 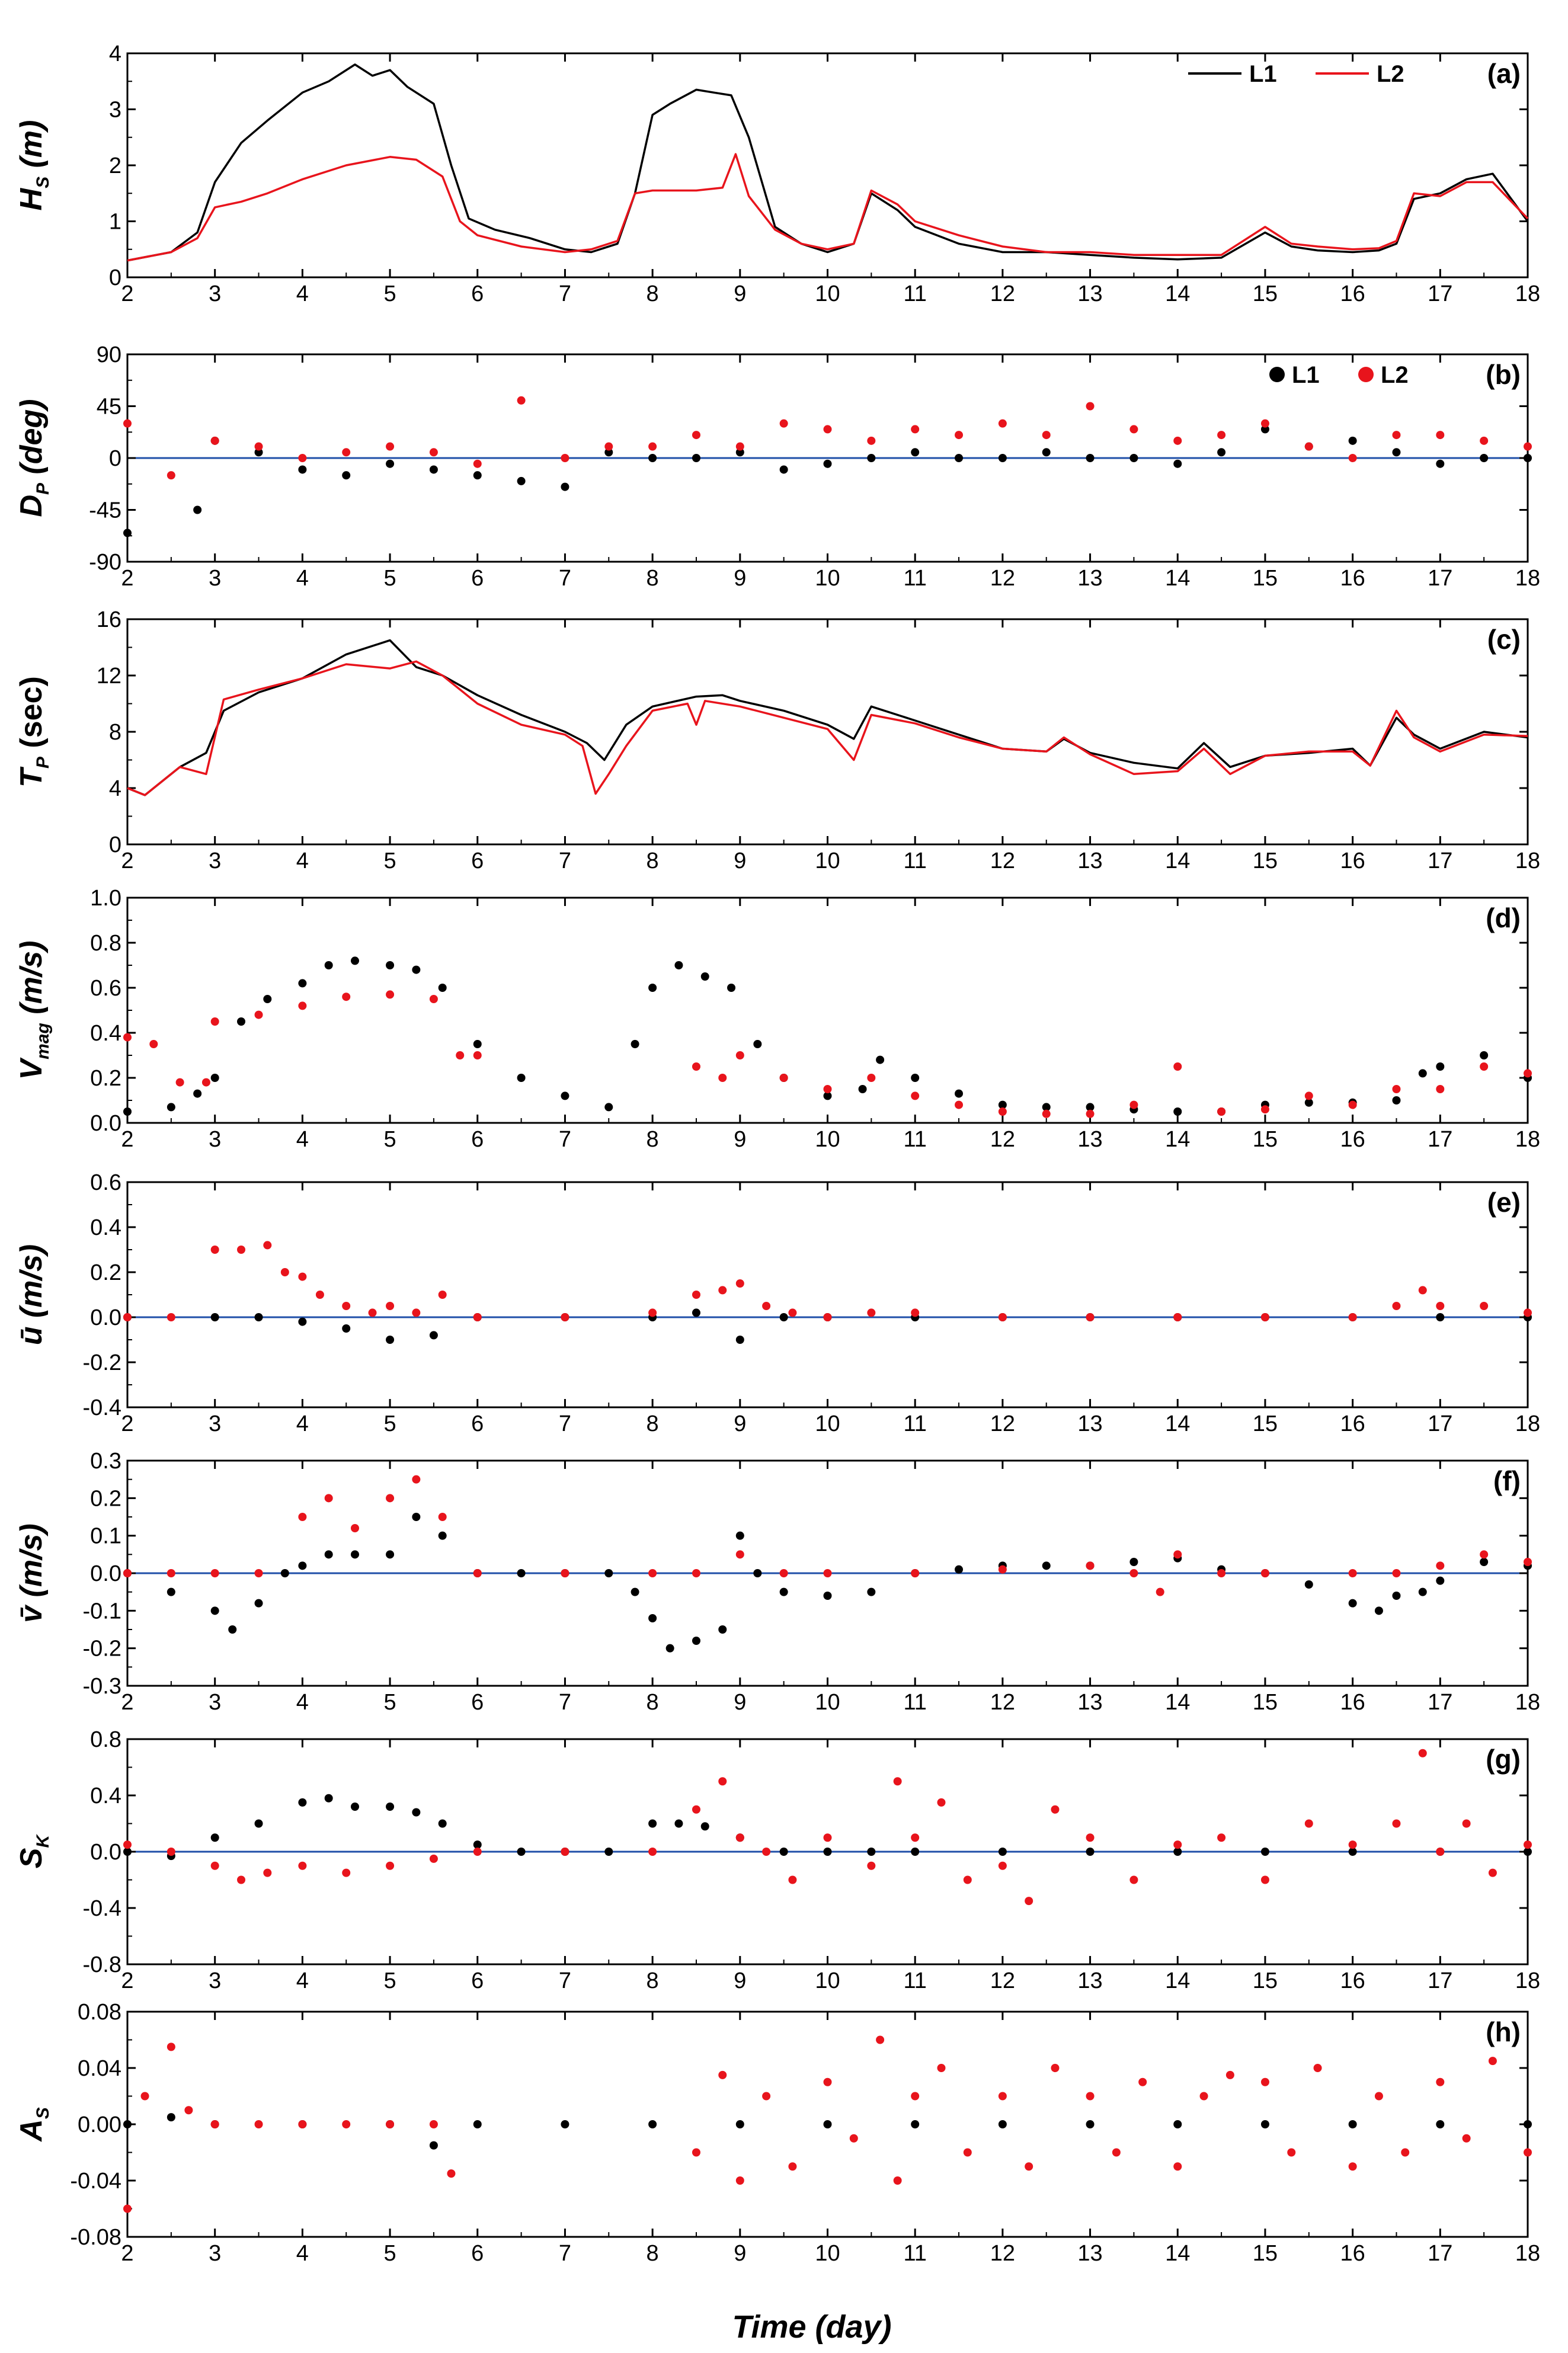 I want to click on panel-g-x-tick-label: 3, so click(x=215, y=1980).